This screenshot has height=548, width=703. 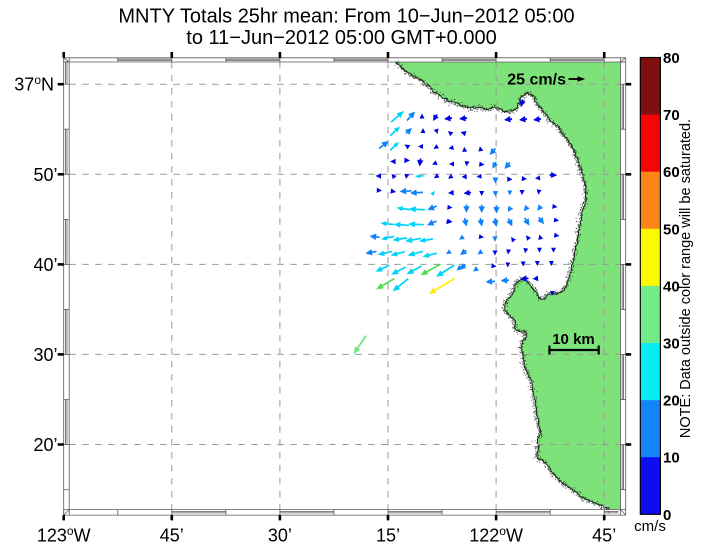 I want to click on svg-text: 70, so click(x=671, y=115).